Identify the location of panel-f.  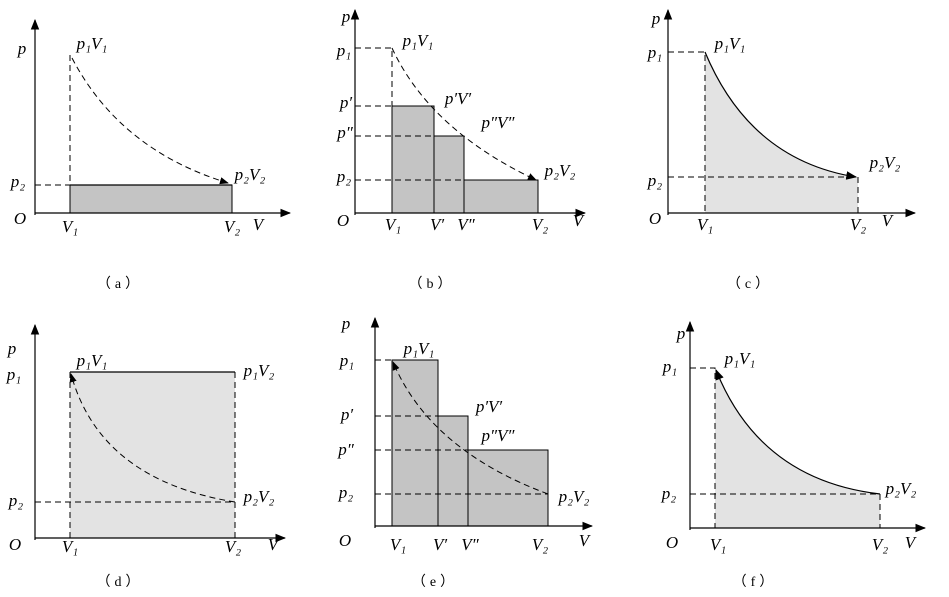
(806, 426).